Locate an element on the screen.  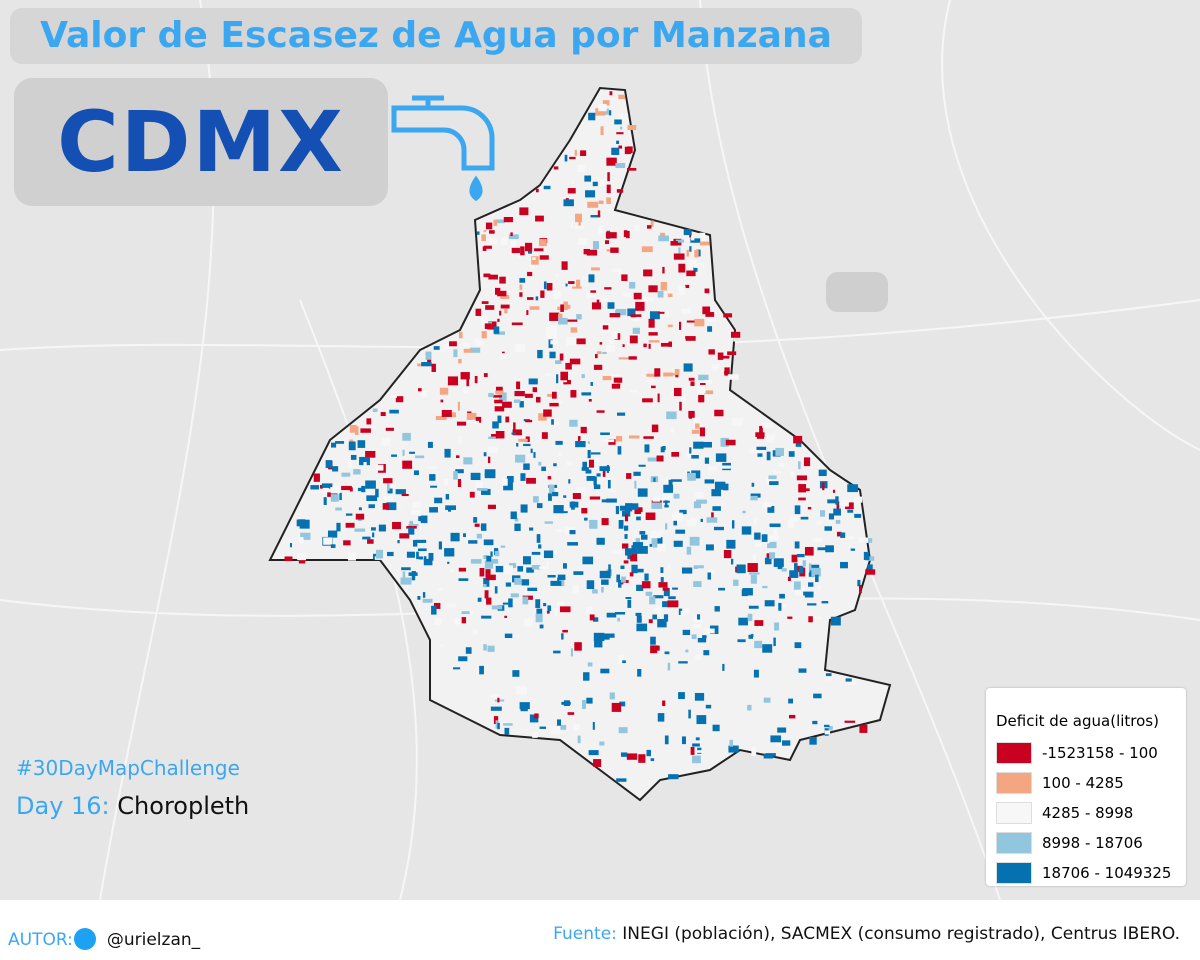
faucet-icon is located at coordinates (443, 148).